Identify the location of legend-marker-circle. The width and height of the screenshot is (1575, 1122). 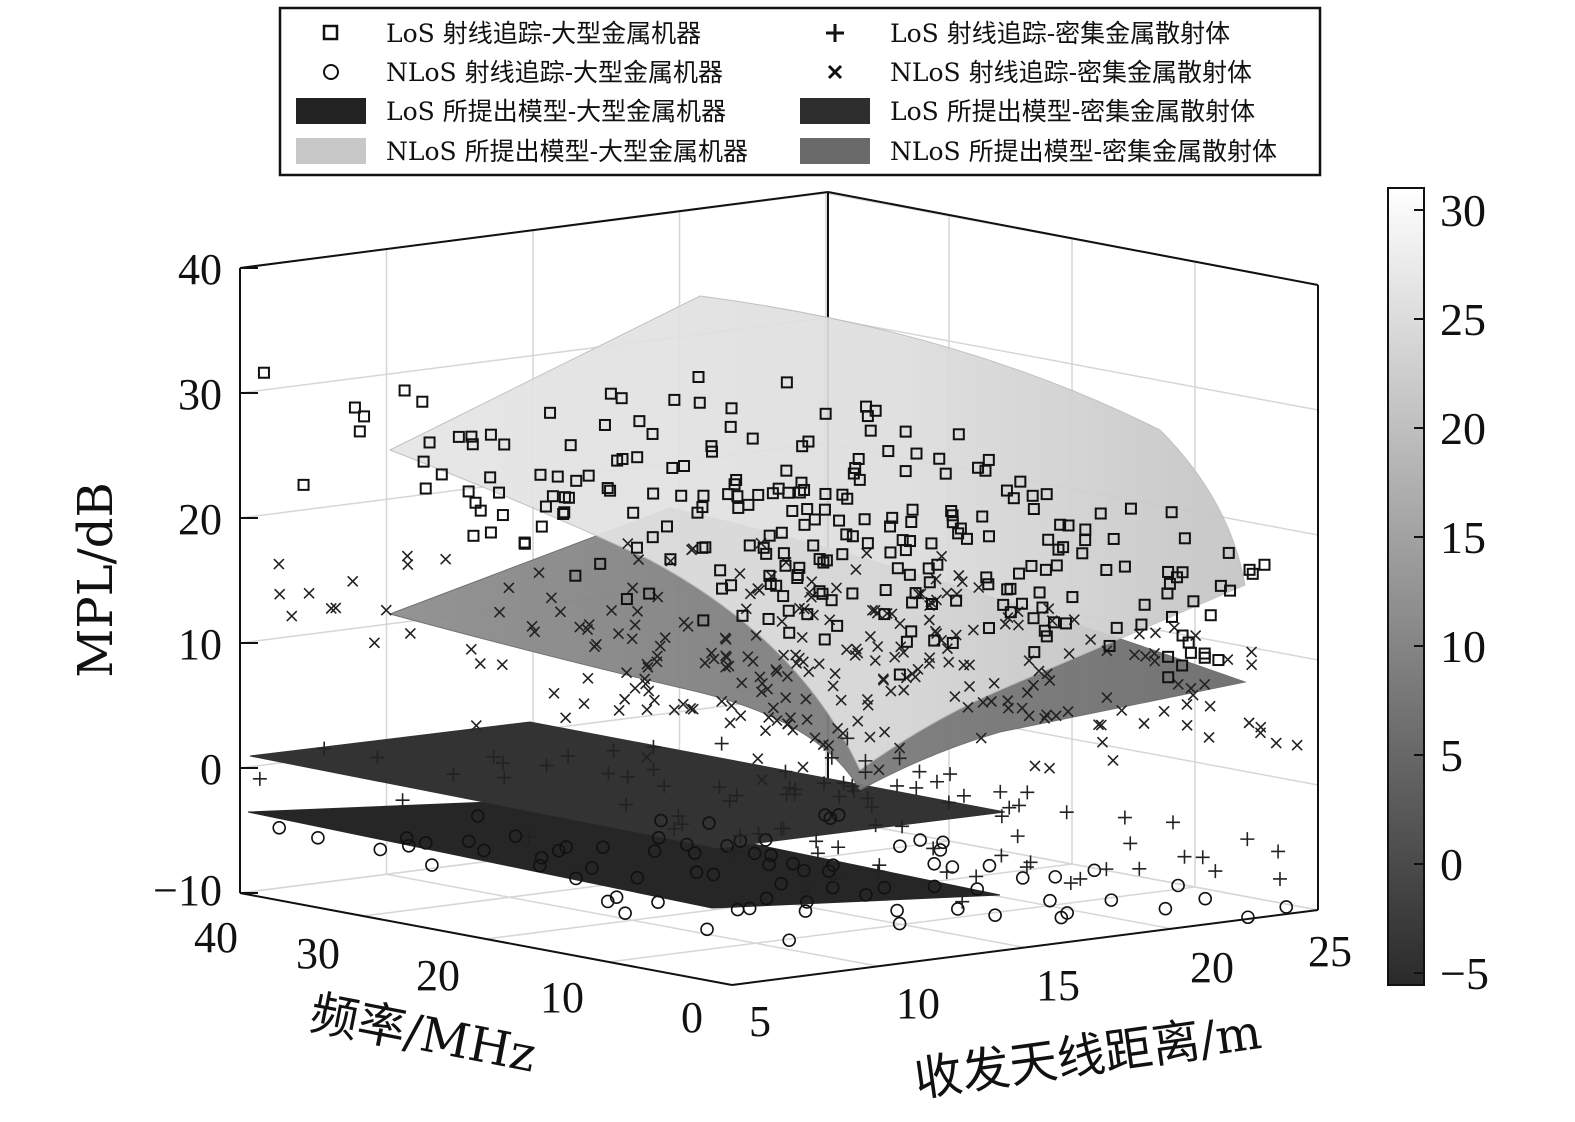
(331, 72).